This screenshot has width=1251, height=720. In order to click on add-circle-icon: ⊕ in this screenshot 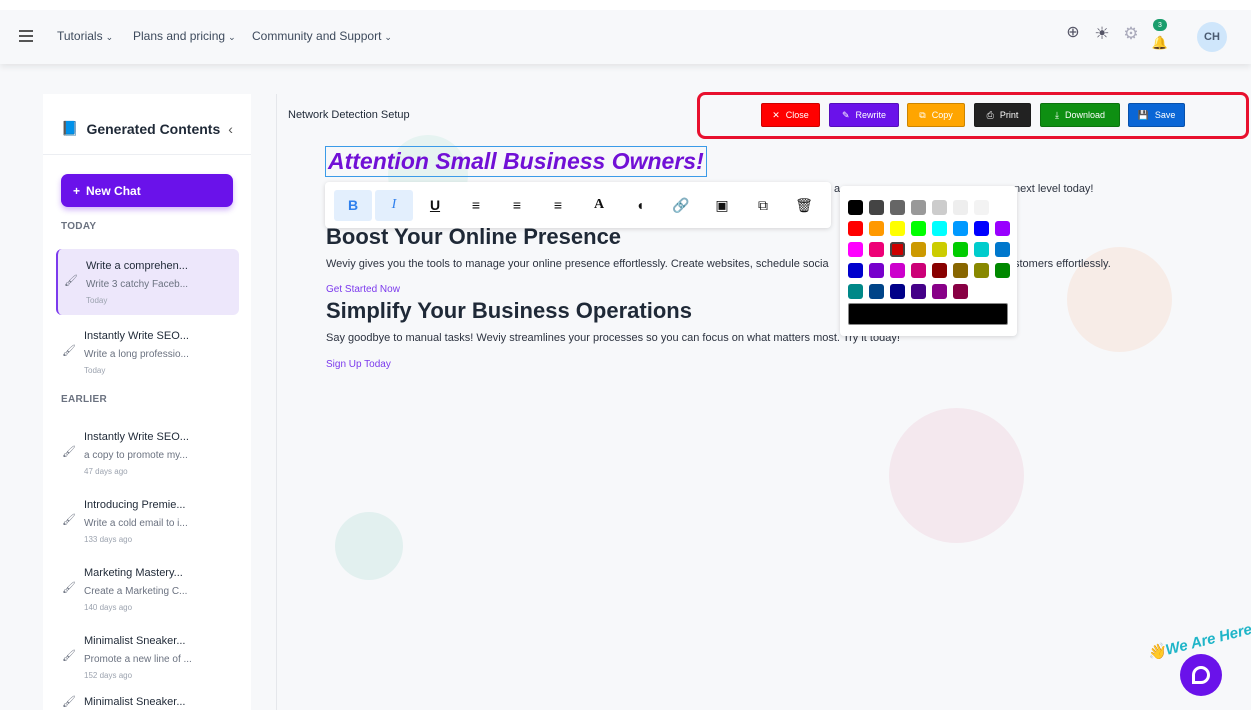, I will do `click(1073, 32)`.